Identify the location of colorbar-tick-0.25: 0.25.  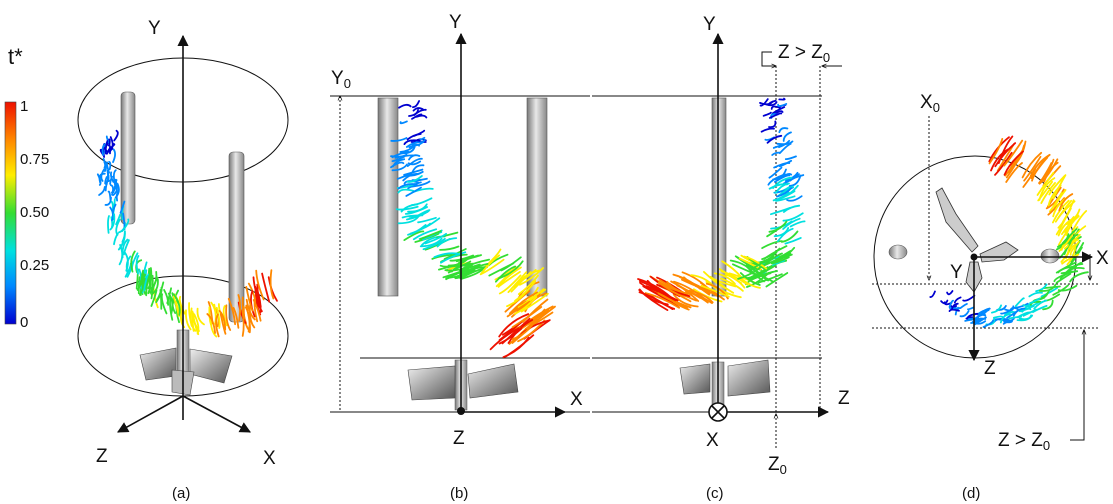
(34, 265).